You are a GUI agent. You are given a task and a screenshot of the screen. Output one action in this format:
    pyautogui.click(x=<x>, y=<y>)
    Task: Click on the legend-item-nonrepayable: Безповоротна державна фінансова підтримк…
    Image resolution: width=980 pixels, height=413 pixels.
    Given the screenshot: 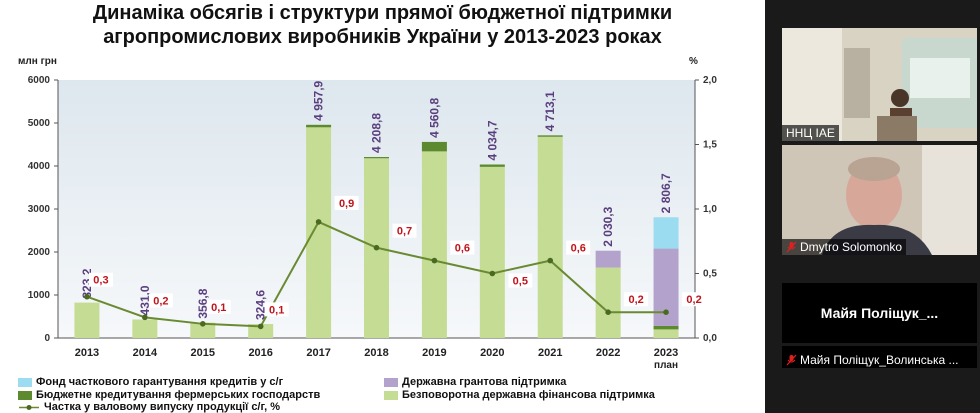 What is the action you would take?
    pyautogui.click(x=519, y=395)
    